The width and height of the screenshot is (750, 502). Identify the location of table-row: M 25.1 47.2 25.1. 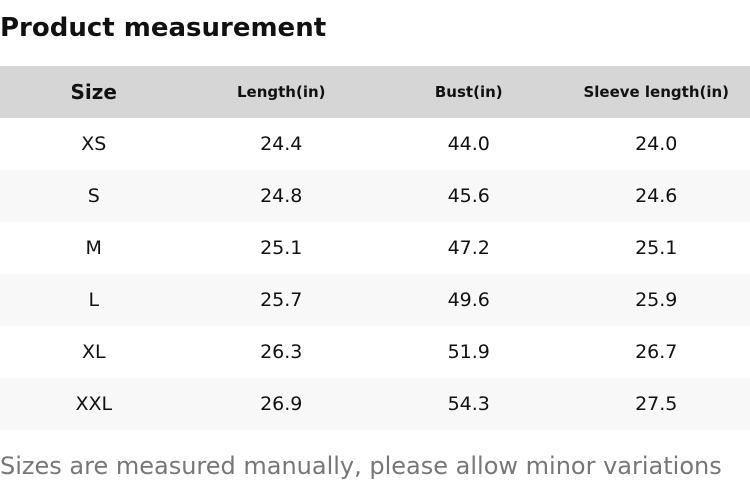
(375, 248).